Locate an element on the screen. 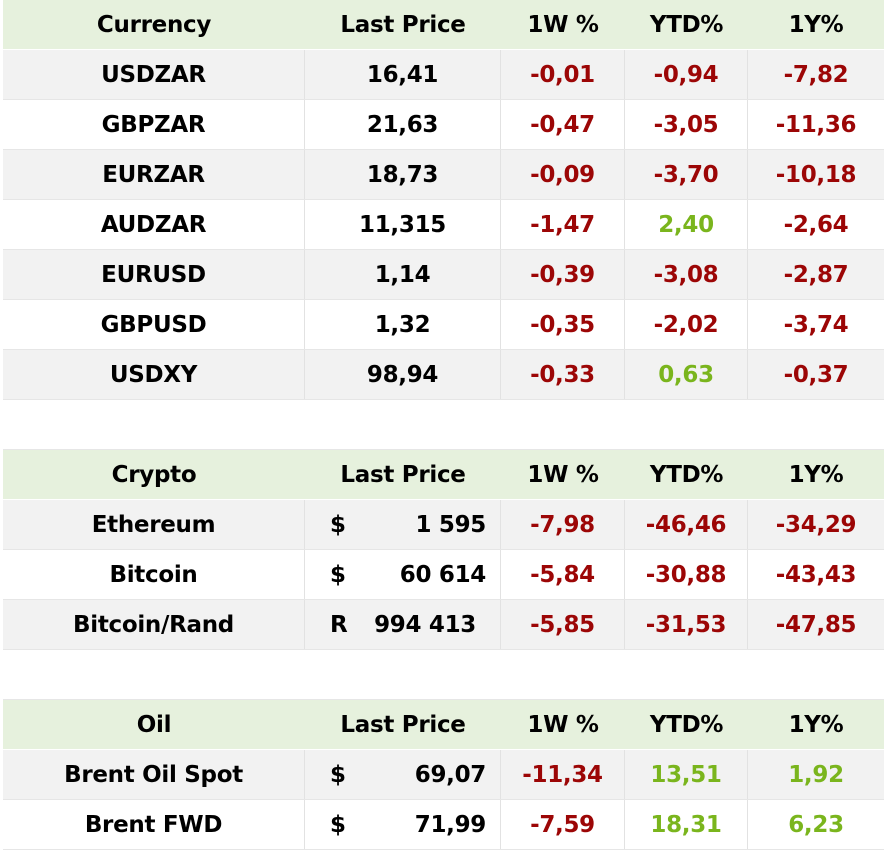 This screenshot has height=853, width=886. crypto-header-row: Crypto Last Price 1W % YTD% 1Y% is located at coordinates (443, 474).